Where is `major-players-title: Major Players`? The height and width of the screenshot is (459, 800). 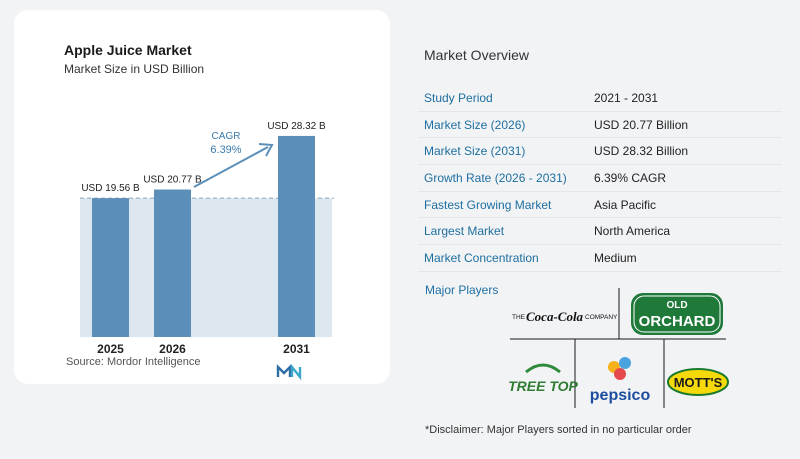
major-players-title: Major Players is located at coordinates (462, 290).